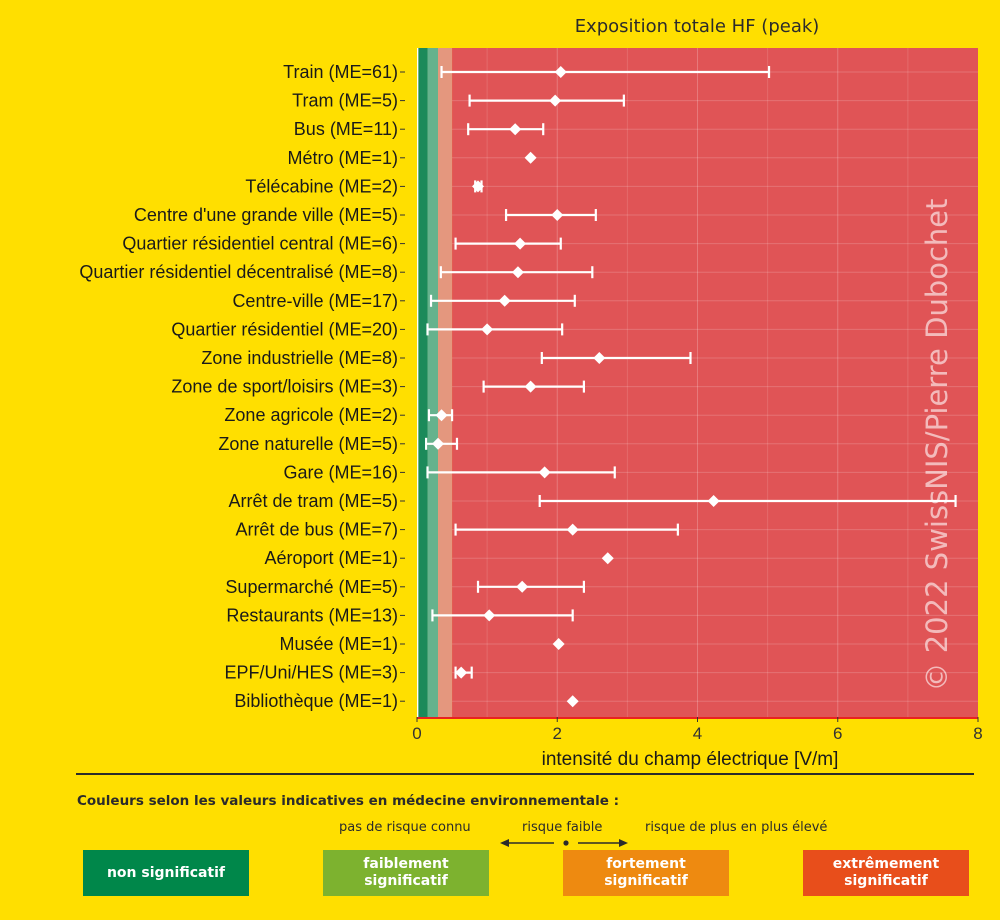 This screenshot has height=920, width=1000. Describe the element at coordinates (937, 445) in the screenshot. I see `watermark: © 2022 SwissNIS/Pierre Dubochet` at that location.